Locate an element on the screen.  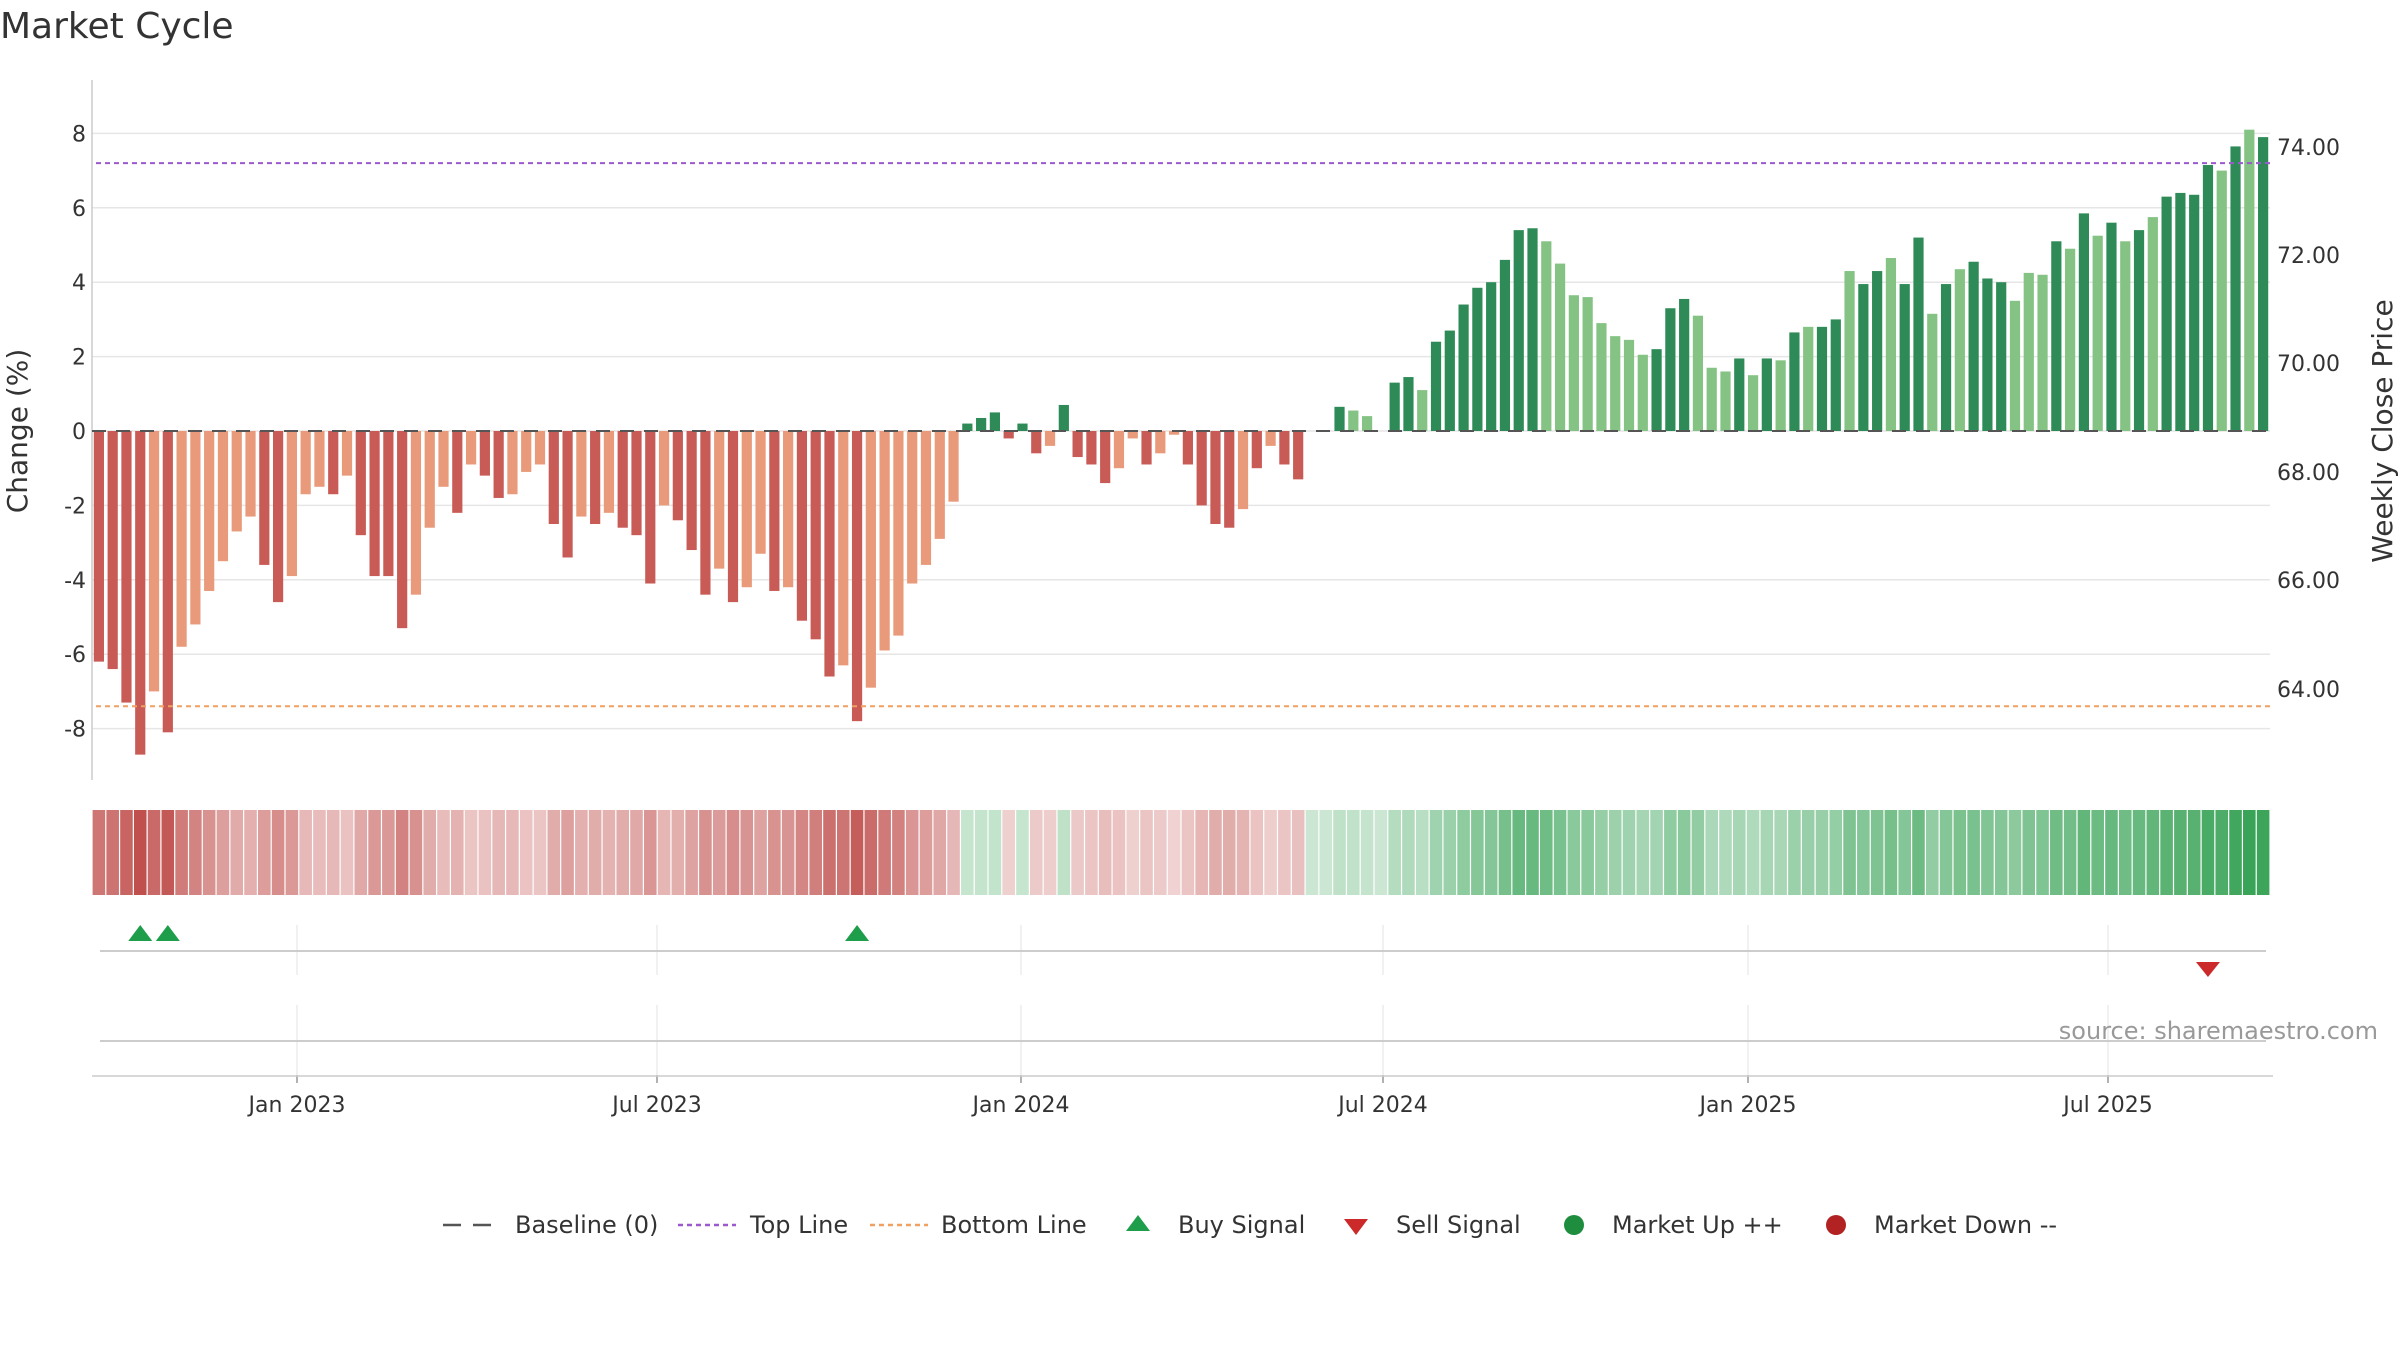
legend-item-buy: Buy Signal is located at coordinates (1215, 1225).